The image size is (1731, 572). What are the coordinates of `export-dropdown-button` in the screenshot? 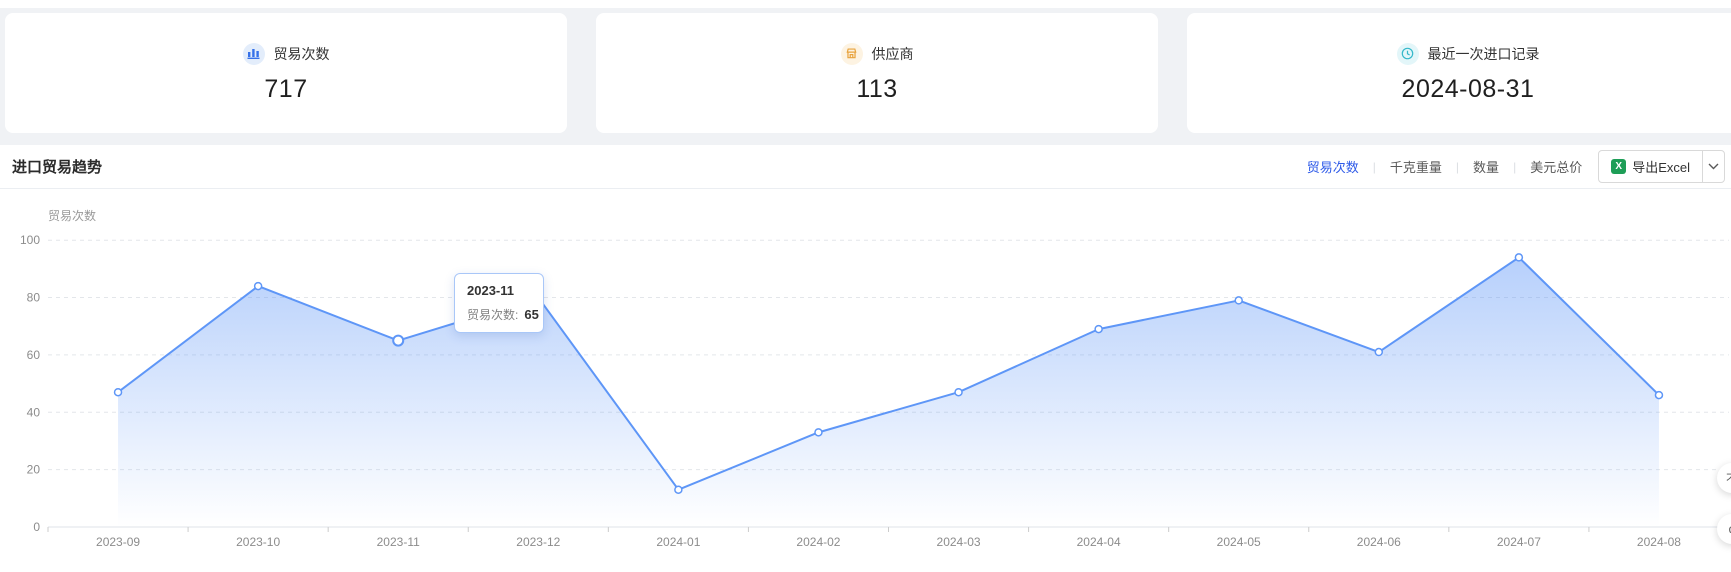 It's located at (1713, 166).